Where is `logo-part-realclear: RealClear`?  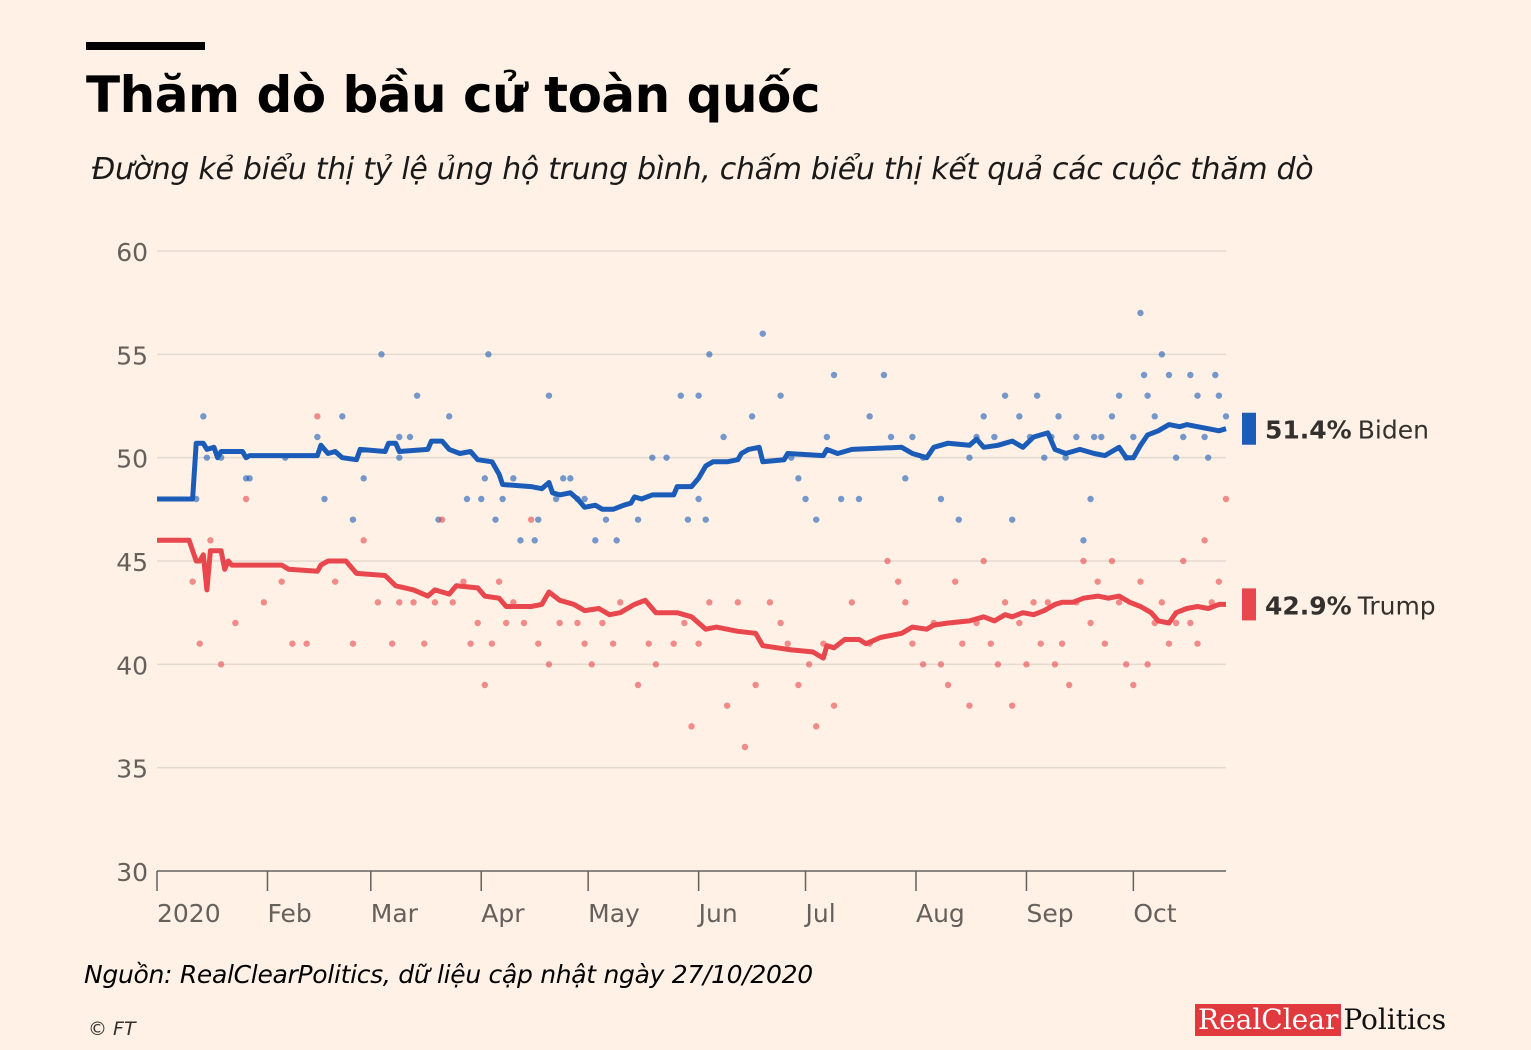 logo-part-realclear: RealClear is located at coordinates (1268, 1020).